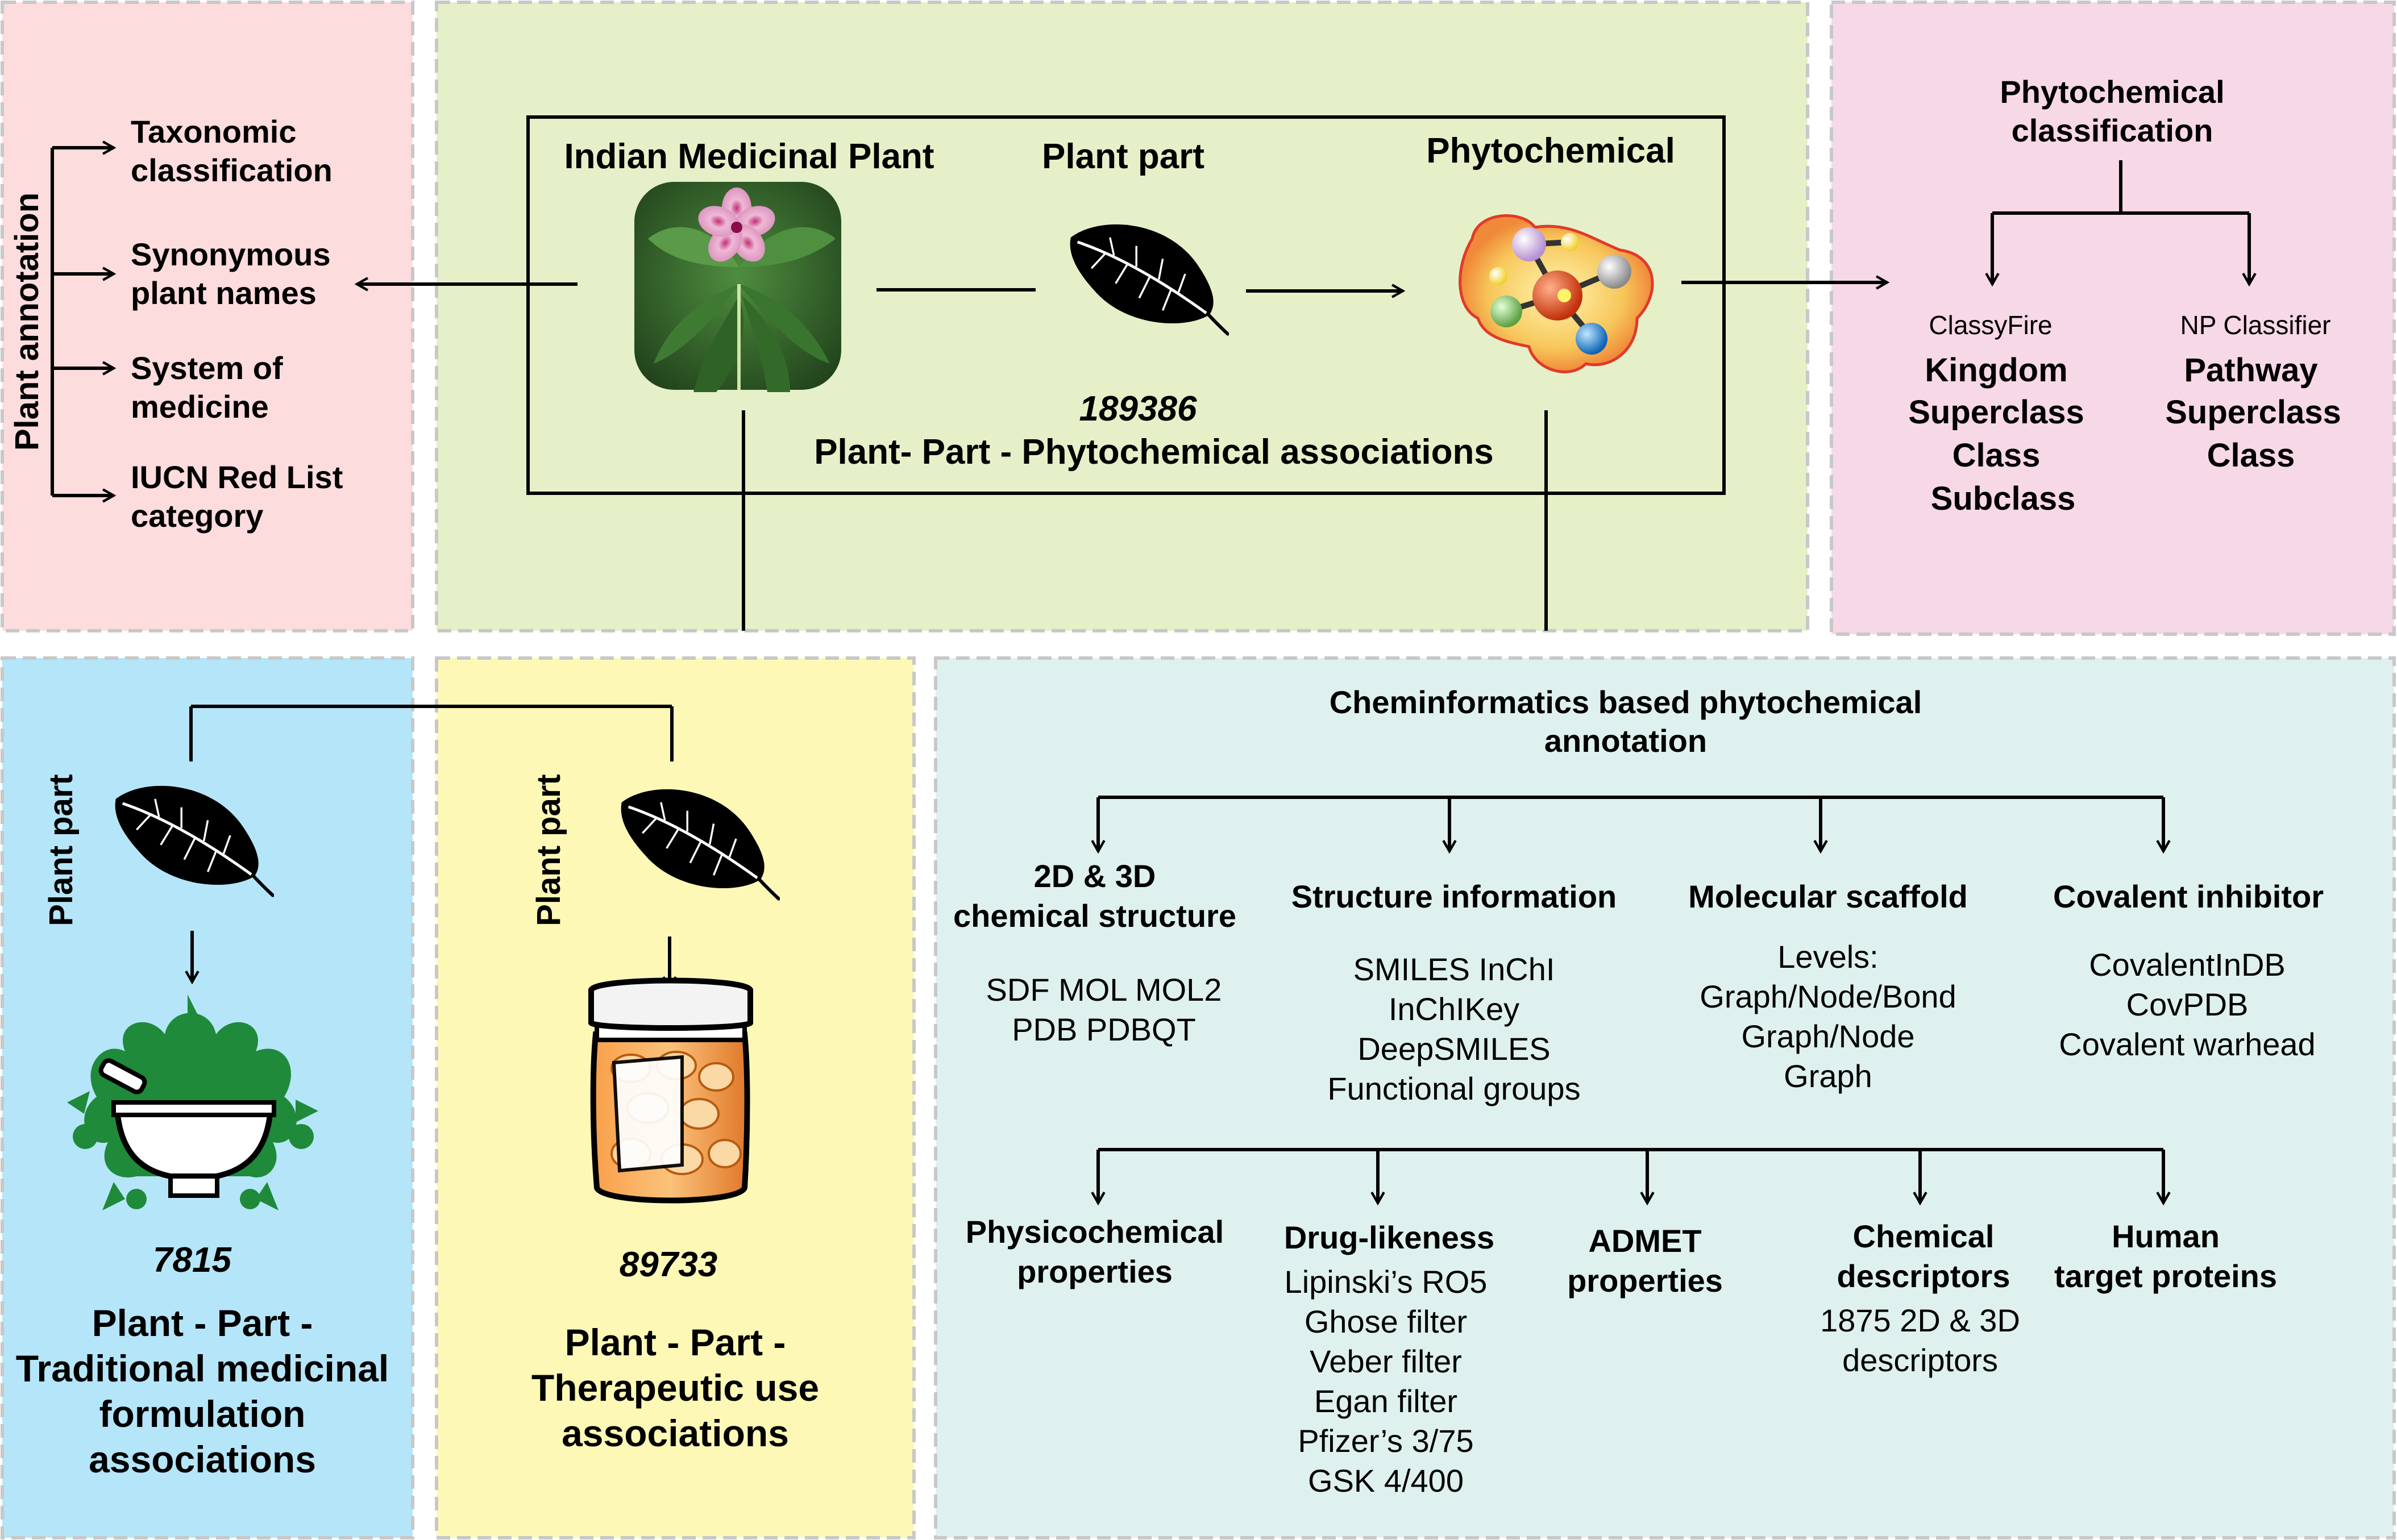 This screenshot has width=2397, height=1540. Describe the element at coordinates (1551, 150) in the screenshot. I see `phytochemical-label: Phytochemical` at that location.